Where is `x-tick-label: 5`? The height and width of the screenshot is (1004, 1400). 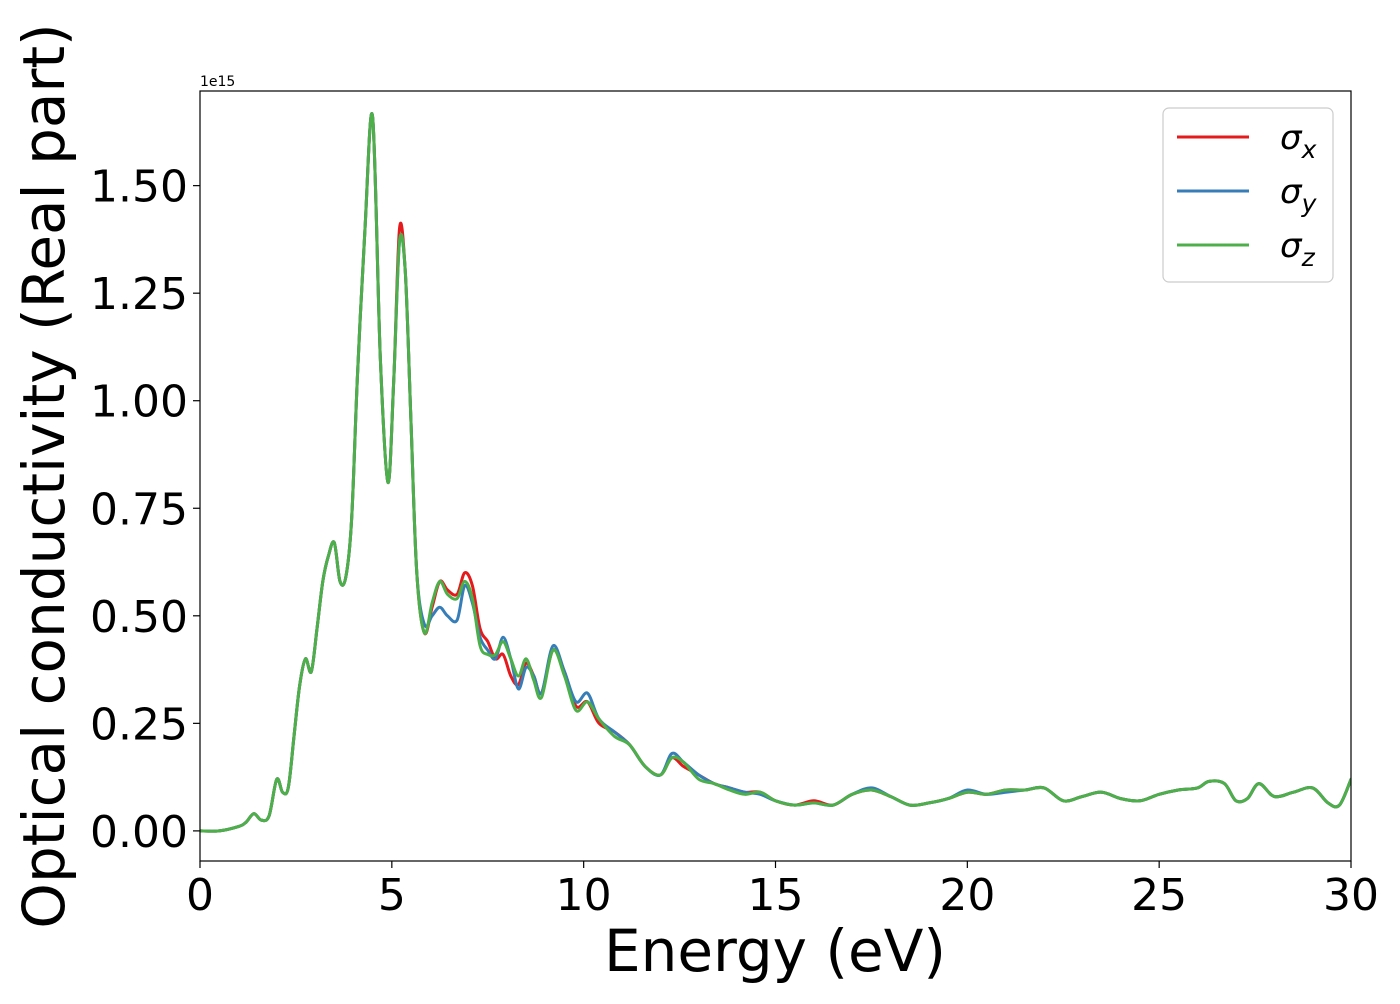 x-tick-label: 5 is located at coordinates (392, 895).